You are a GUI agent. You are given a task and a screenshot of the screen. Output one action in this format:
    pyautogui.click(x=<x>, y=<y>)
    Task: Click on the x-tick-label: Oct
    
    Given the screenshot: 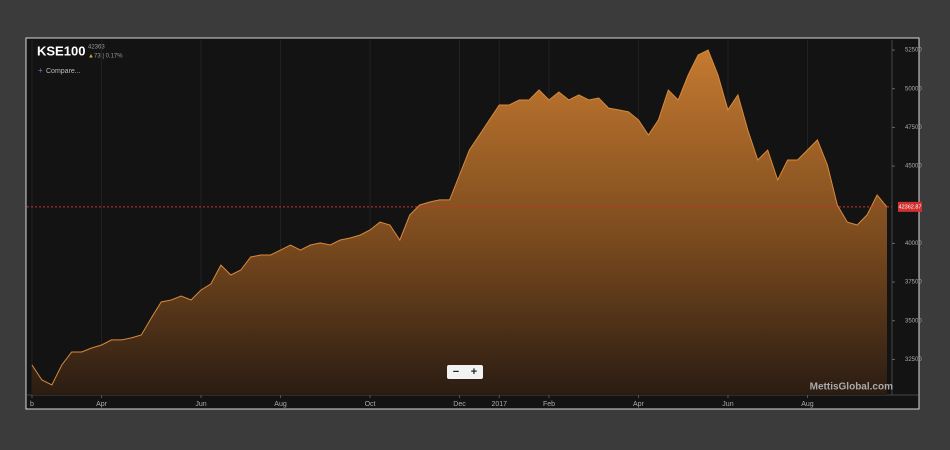 What is the action you would take?
    pyautogui.click(x=370, y=404)
    